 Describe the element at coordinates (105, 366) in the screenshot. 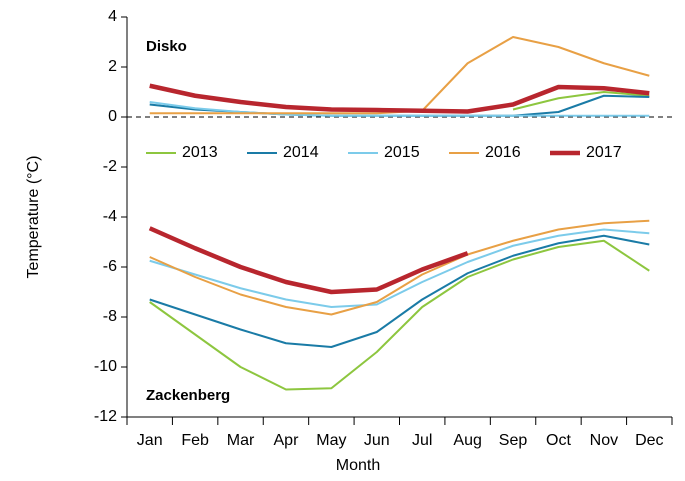

I see `y-tick-label: -10` at that location.